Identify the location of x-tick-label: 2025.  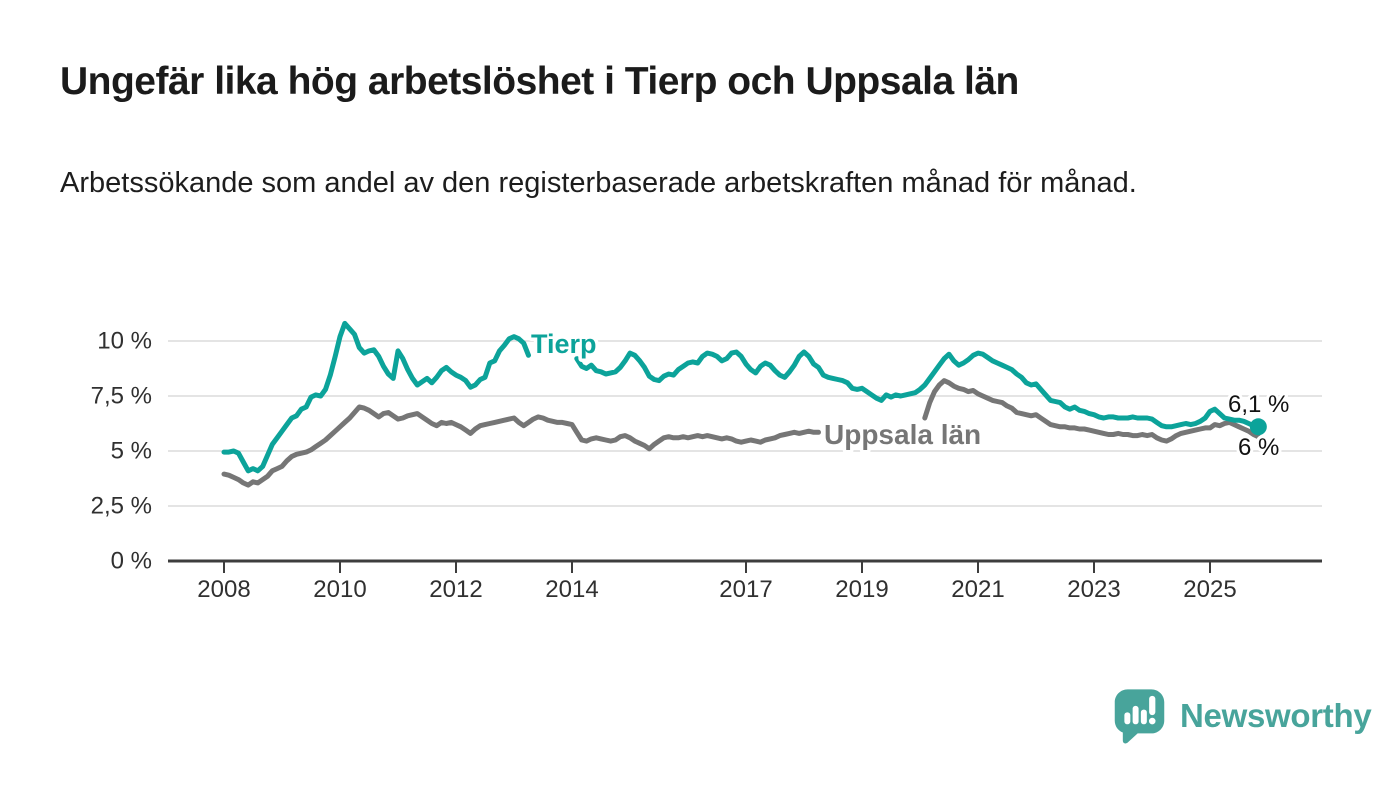
(1209, 588).